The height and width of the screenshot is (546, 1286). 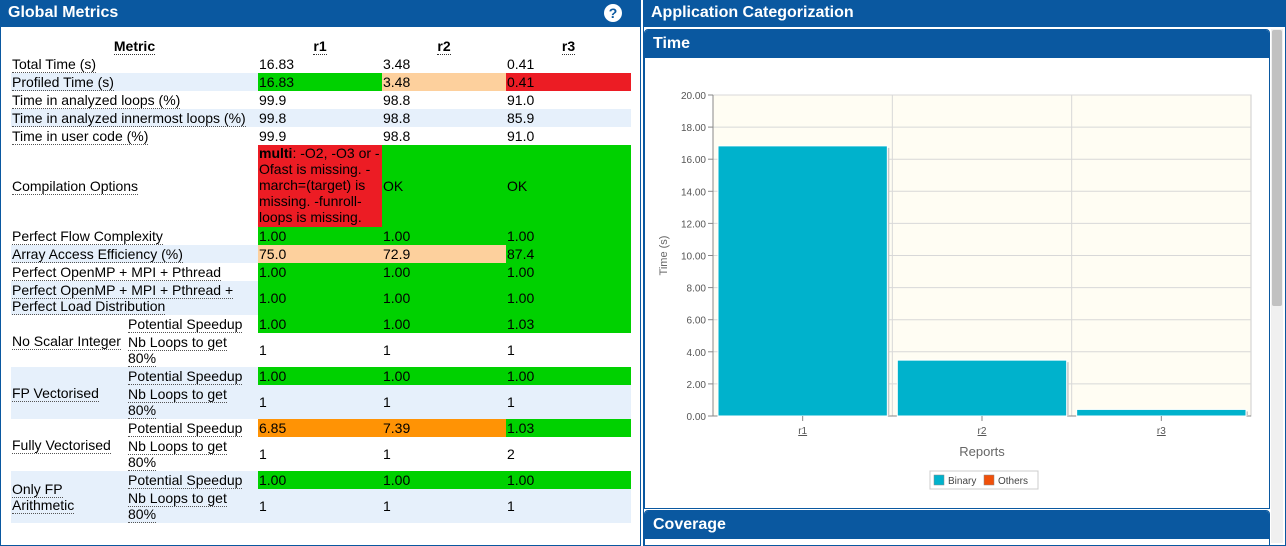 I want to click on y-tick-label: 8.00, so click(x=697, y=289).